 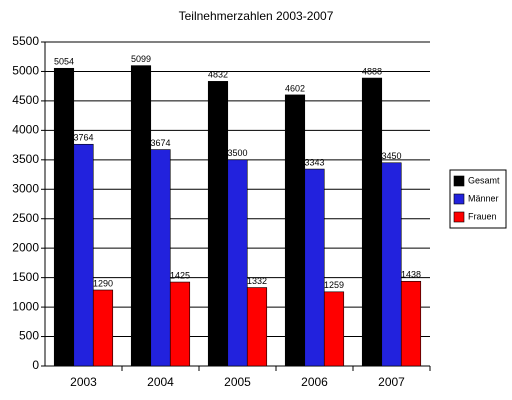 I want to click on data-label: 1259, so click(x=334, y=285).